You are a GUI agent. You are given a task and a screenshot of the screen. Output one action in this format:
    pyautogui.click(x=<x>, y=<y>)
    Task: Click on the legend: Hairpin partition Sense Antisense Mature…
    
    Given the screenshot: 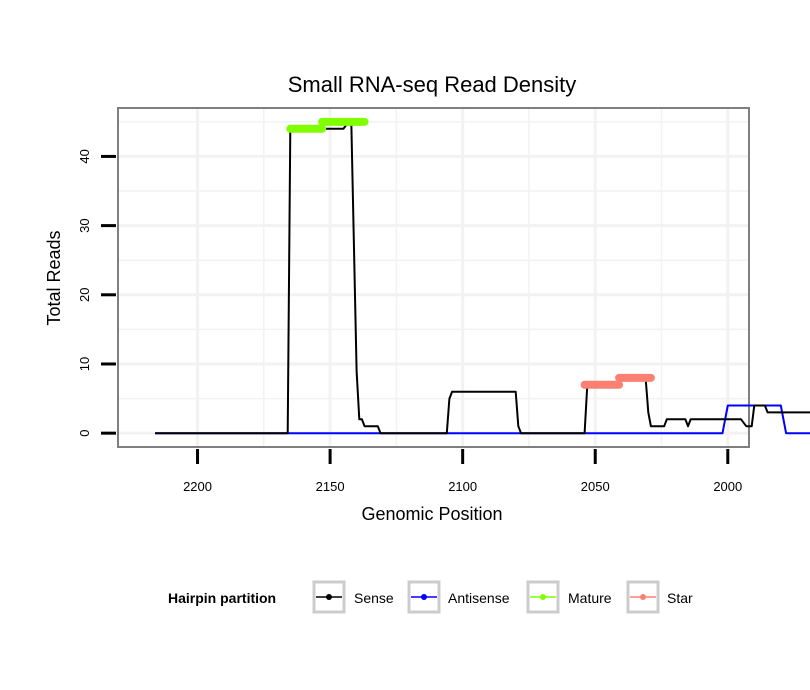 What is the action you would take?
    pyautogui.click(x=430, y=597)
    